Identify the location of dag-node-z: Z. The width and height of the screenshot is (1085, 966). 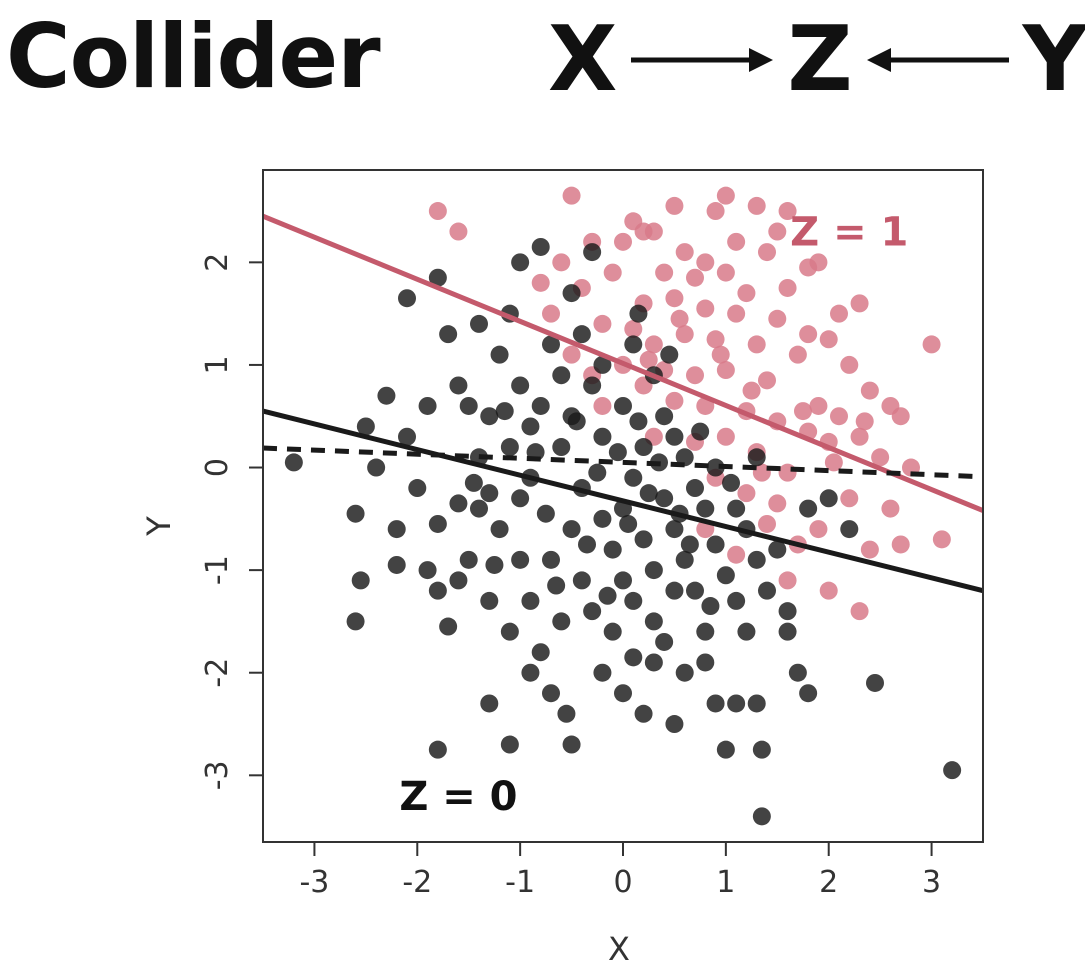
(820, 59).